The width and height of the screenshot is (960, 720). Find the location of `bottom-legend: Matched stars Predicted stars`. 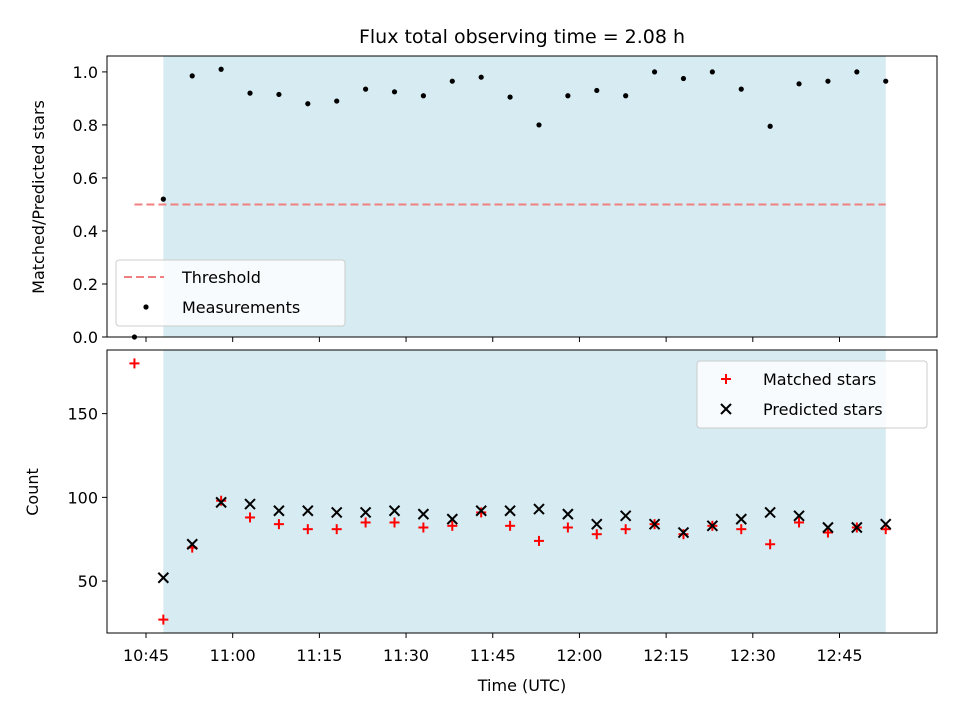

bottom-legend: Matched stars Predicted stars is located at coordinates (812, 394).